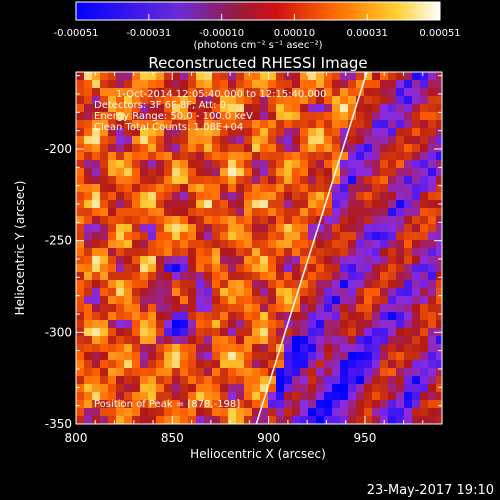 The width and height of the screenshot is (500, 500). What do you see at coordinates (58, 332) in the screenshot?
I see `y-tick-label: -300` at bounding box center [58, 332].